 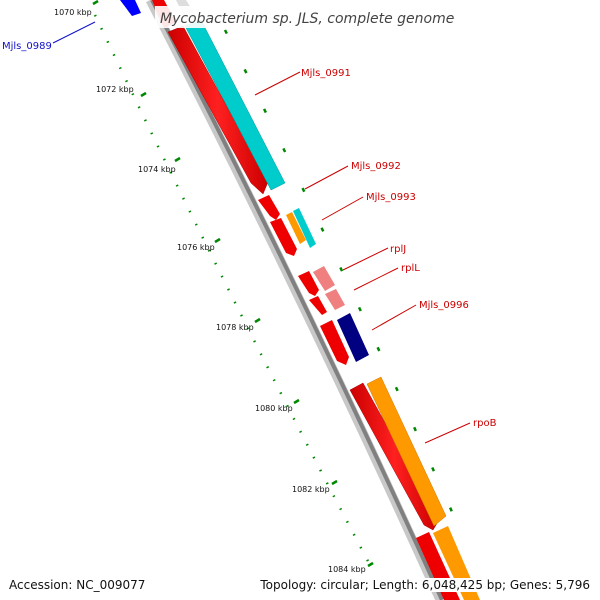 I want to click on gene-mjls-0996-red, so click(x=334, y=342).